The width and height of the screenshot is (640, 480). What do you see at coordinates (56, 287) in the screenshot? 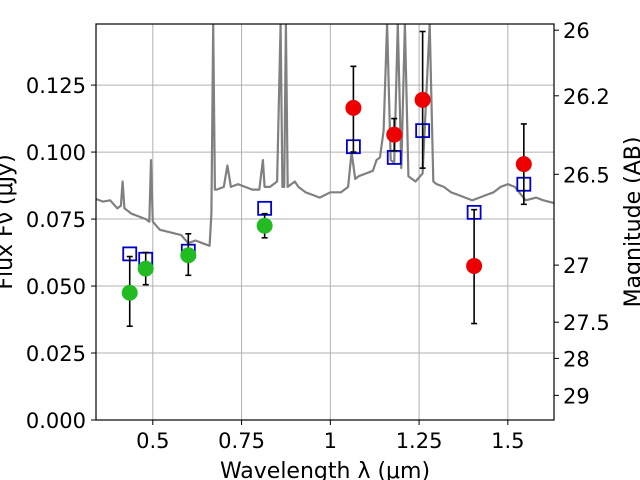
I see `y-tick-label: 0.050` at bounding box center [56, 287].